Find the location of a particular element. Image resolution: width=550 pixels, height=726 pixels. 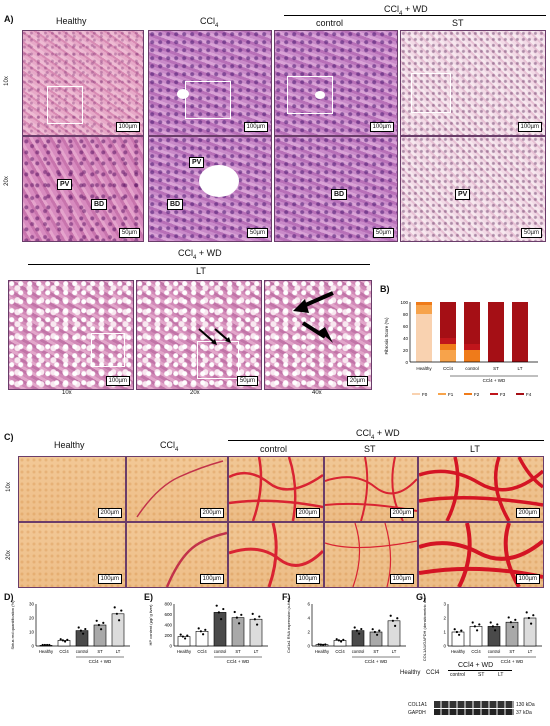

c-wd-bracket is located at coordinates (386, 440).